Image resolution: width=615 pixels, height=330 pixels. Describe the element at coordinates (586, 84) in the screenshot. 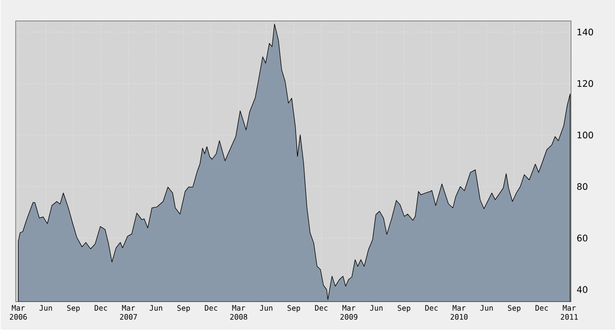

I see `y-tick-label: 120` at that location.